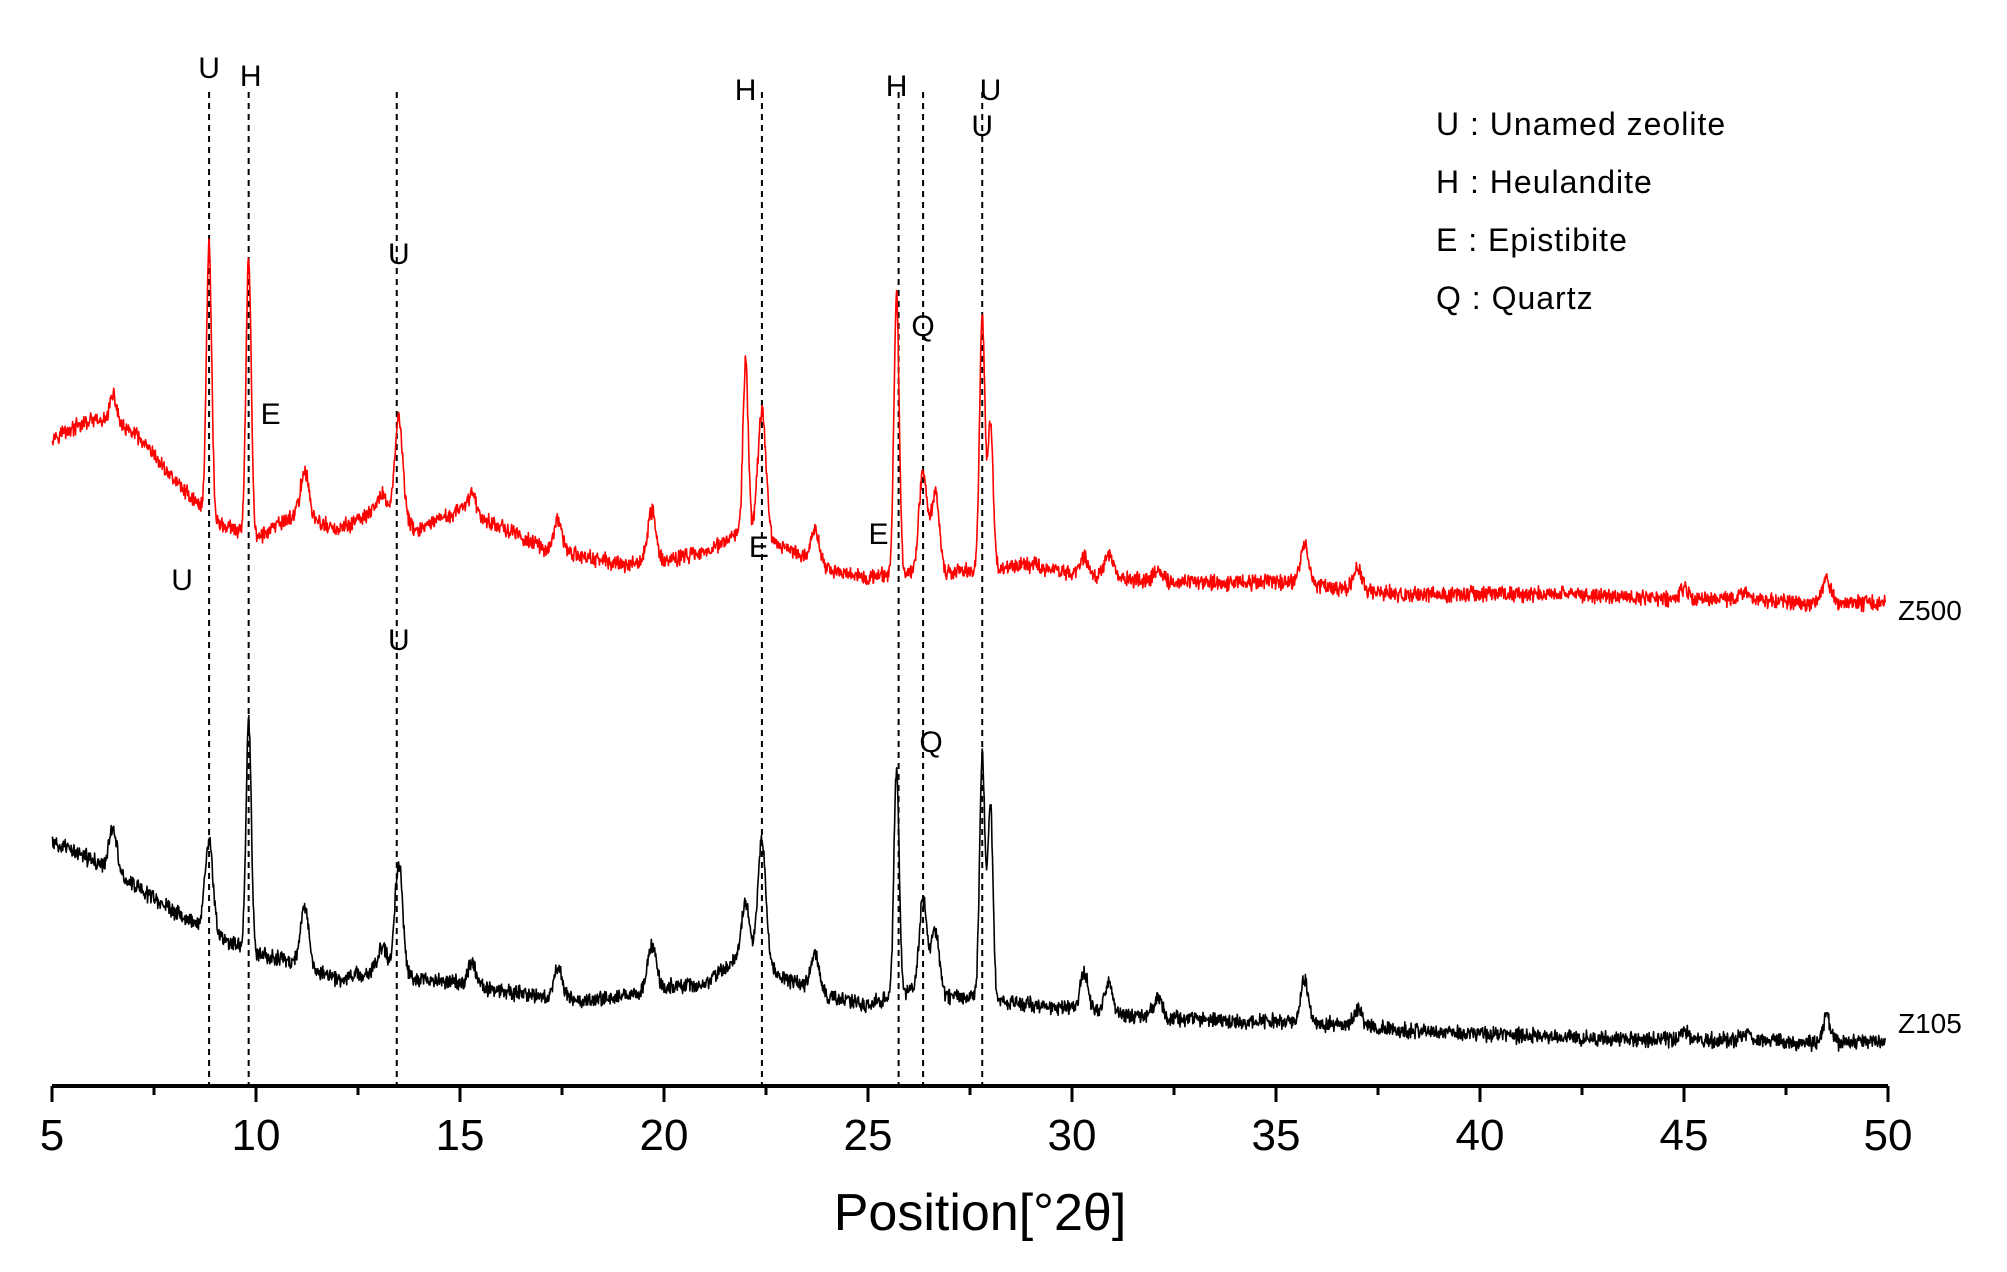 This screenshot has height=1272, width=2007. Describe the element at coordinates (1544, 182) in the screenshot. I see `legend-item-h: H : Heulandite` at that location.